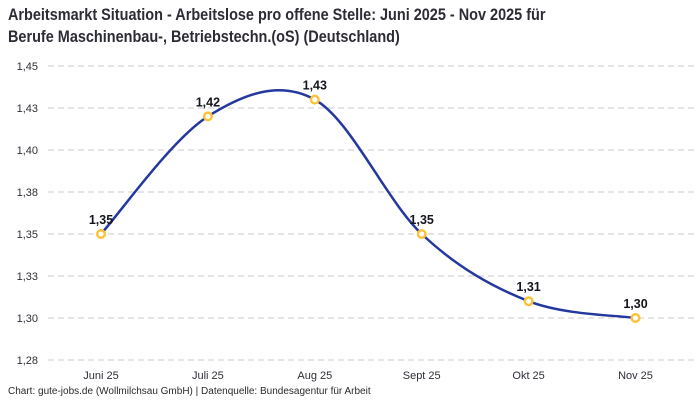 Image resolution: width=700 pixels, height=400 pixels. I want to click on y-tick-label: 1,33, so click(27, 277).